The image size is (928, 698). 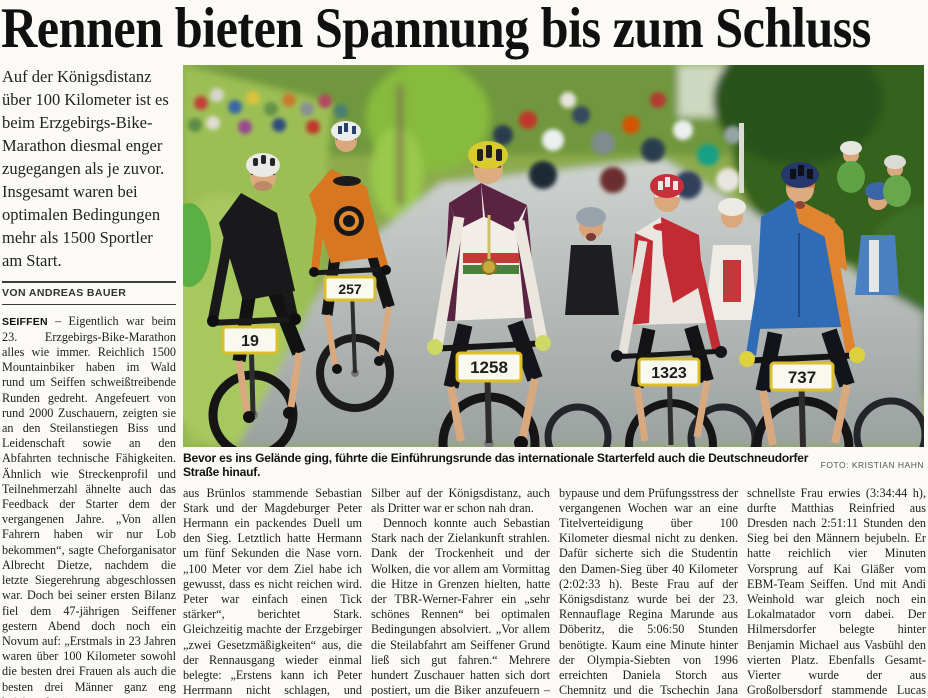 What do you see at coordinates (256, 299) in the screenshot?
I see `rider-19: 19` at bounding box center [256, 299].